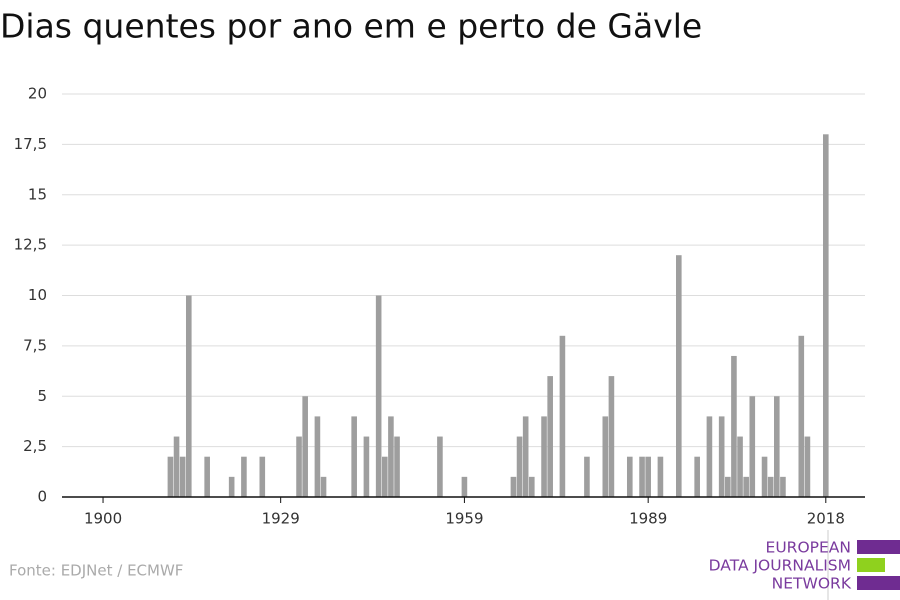  I want to click on y-tick-label: 0, so click(42, 497).